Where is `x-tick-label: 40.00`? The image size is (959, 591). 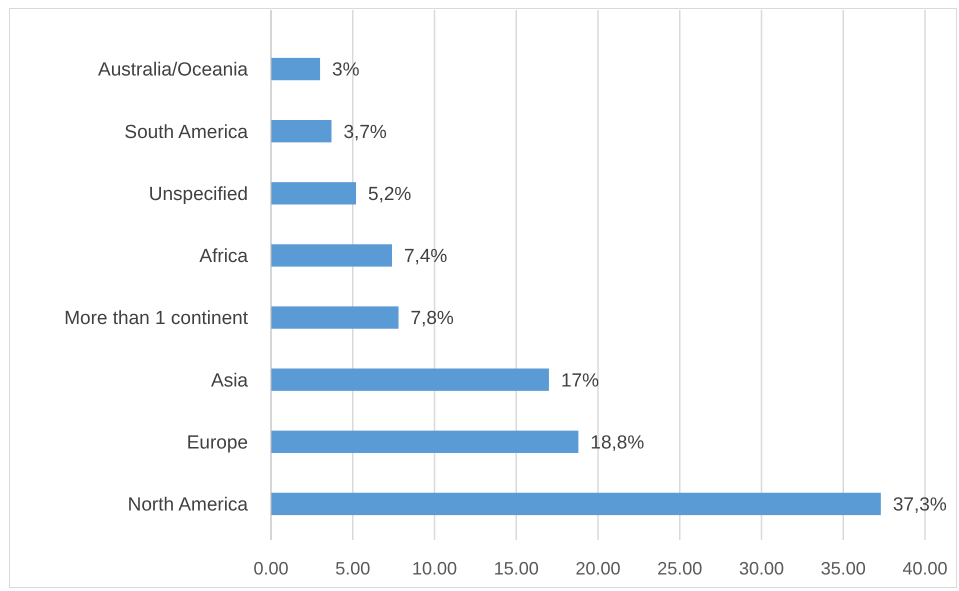
x-tick-label: 40.00 is located at coordinates (925, 568).